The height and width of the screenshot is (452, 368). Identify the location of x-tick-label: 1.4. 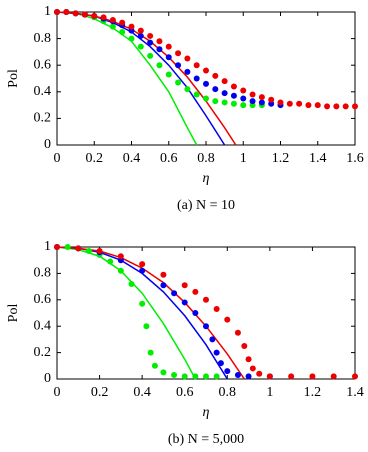
(318, 158).